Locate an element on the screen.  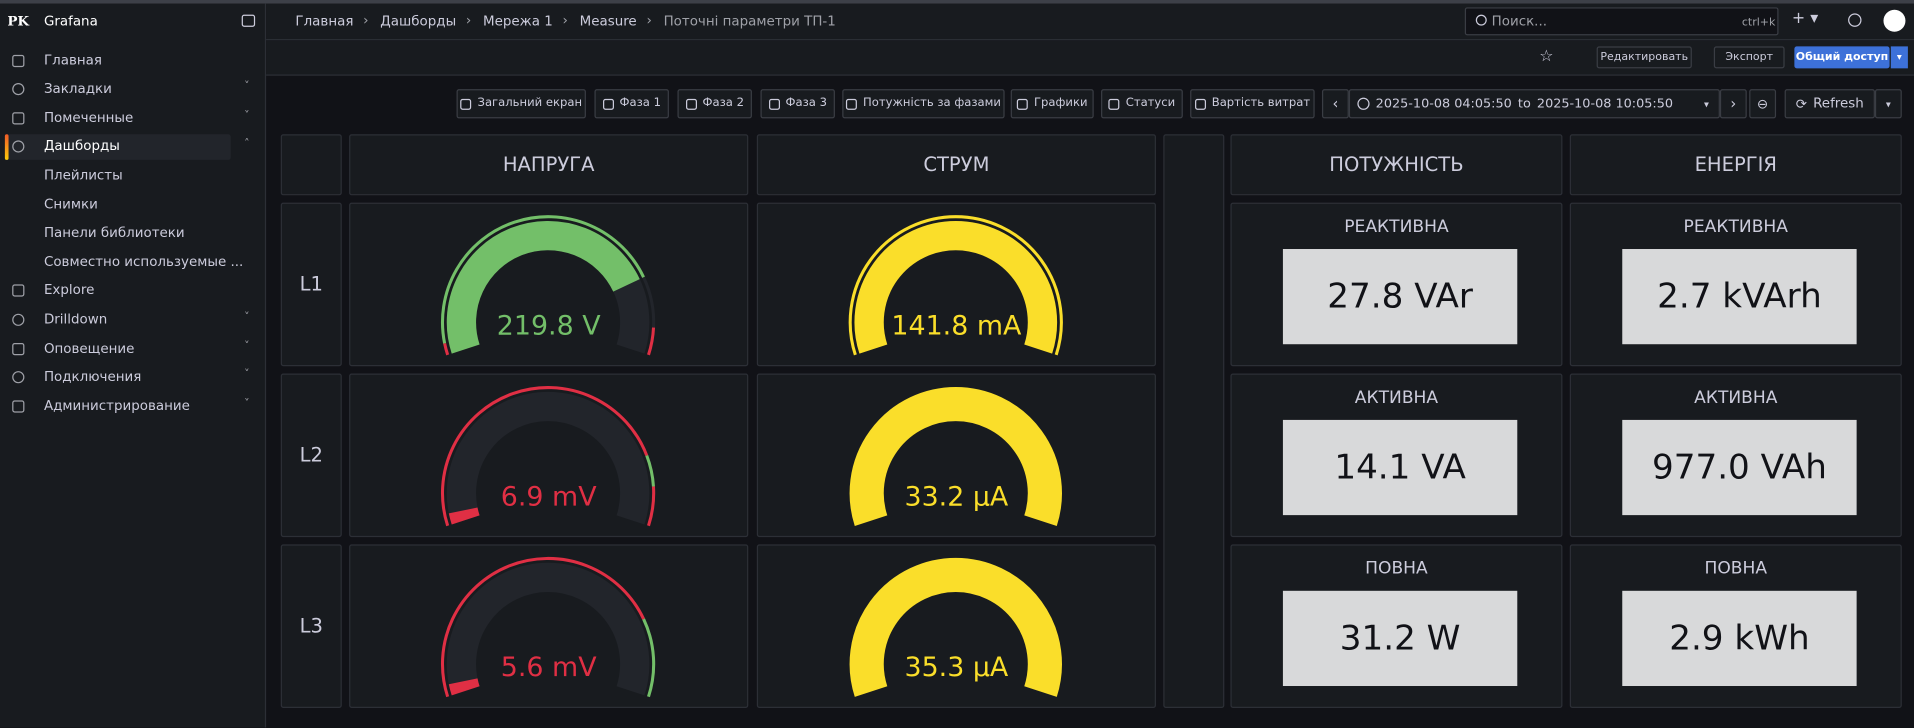
stat-value: 2.7 kVArh is located at coordinates (1739, 296).